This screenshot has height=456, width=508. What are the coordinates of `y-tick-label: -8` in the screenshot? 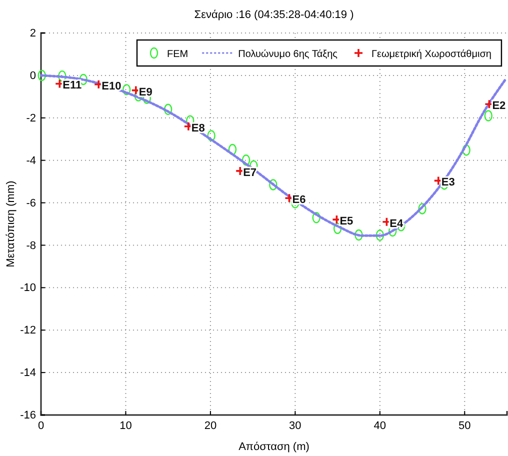 It's located at (31, 246).